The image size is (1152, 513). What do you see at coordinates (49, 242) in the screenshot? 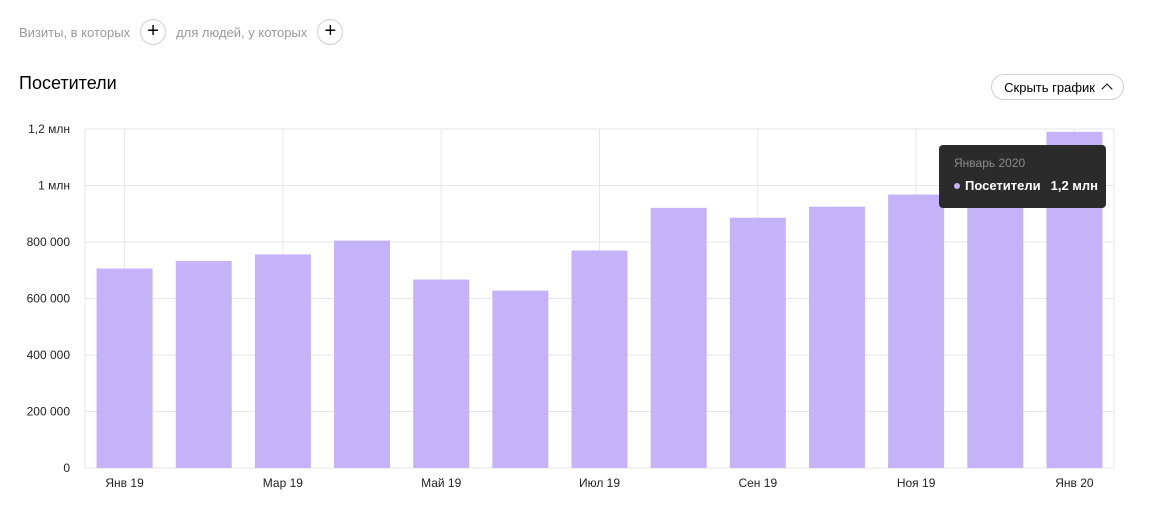
I see `y-tick-label: 800 000` at bounding box center [49, 242].